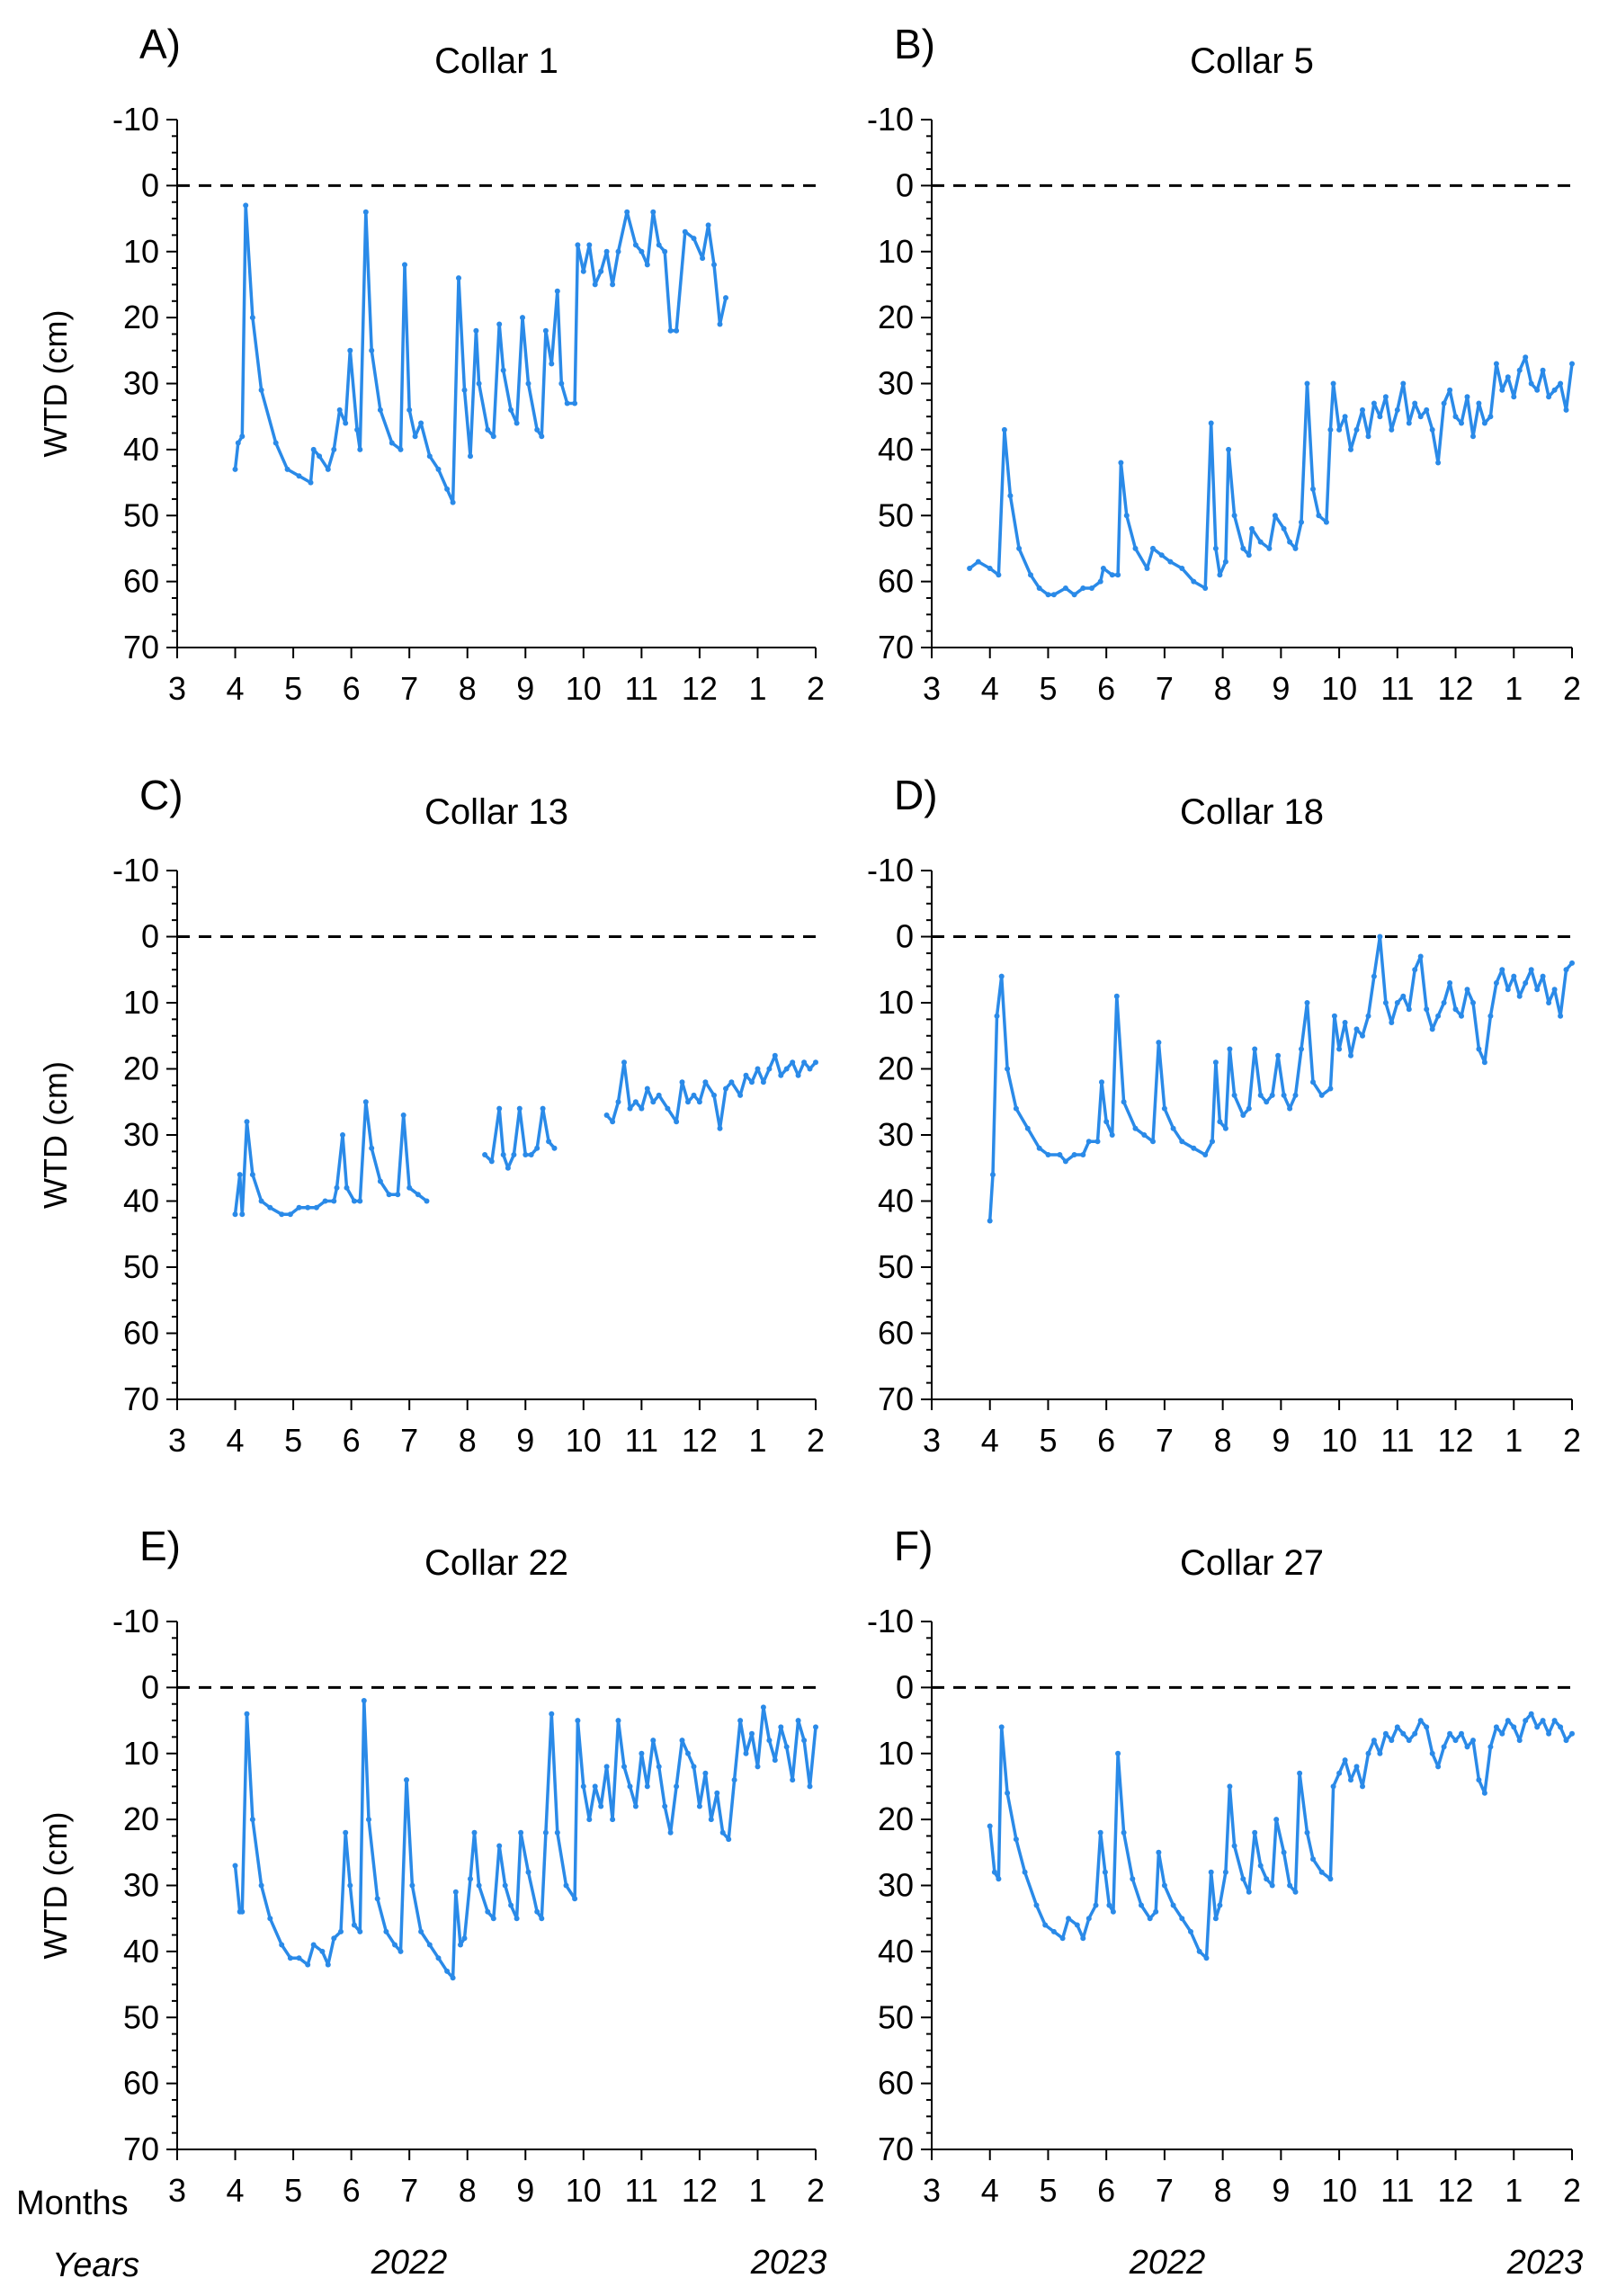  Describe the element at coordinates (468, 688) in the screenshot. I see `x-tick-label: 8` at that location.